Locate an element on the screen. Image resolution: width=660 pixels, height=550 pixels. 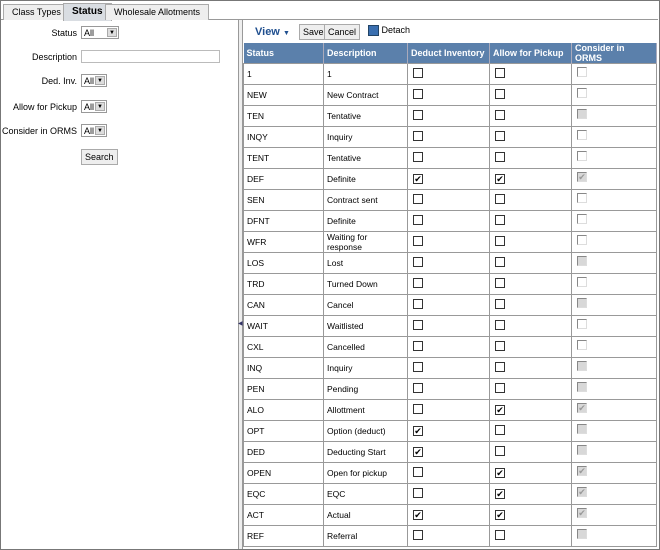
tab-class-types: Class Types is located at coordinates (36, 12).